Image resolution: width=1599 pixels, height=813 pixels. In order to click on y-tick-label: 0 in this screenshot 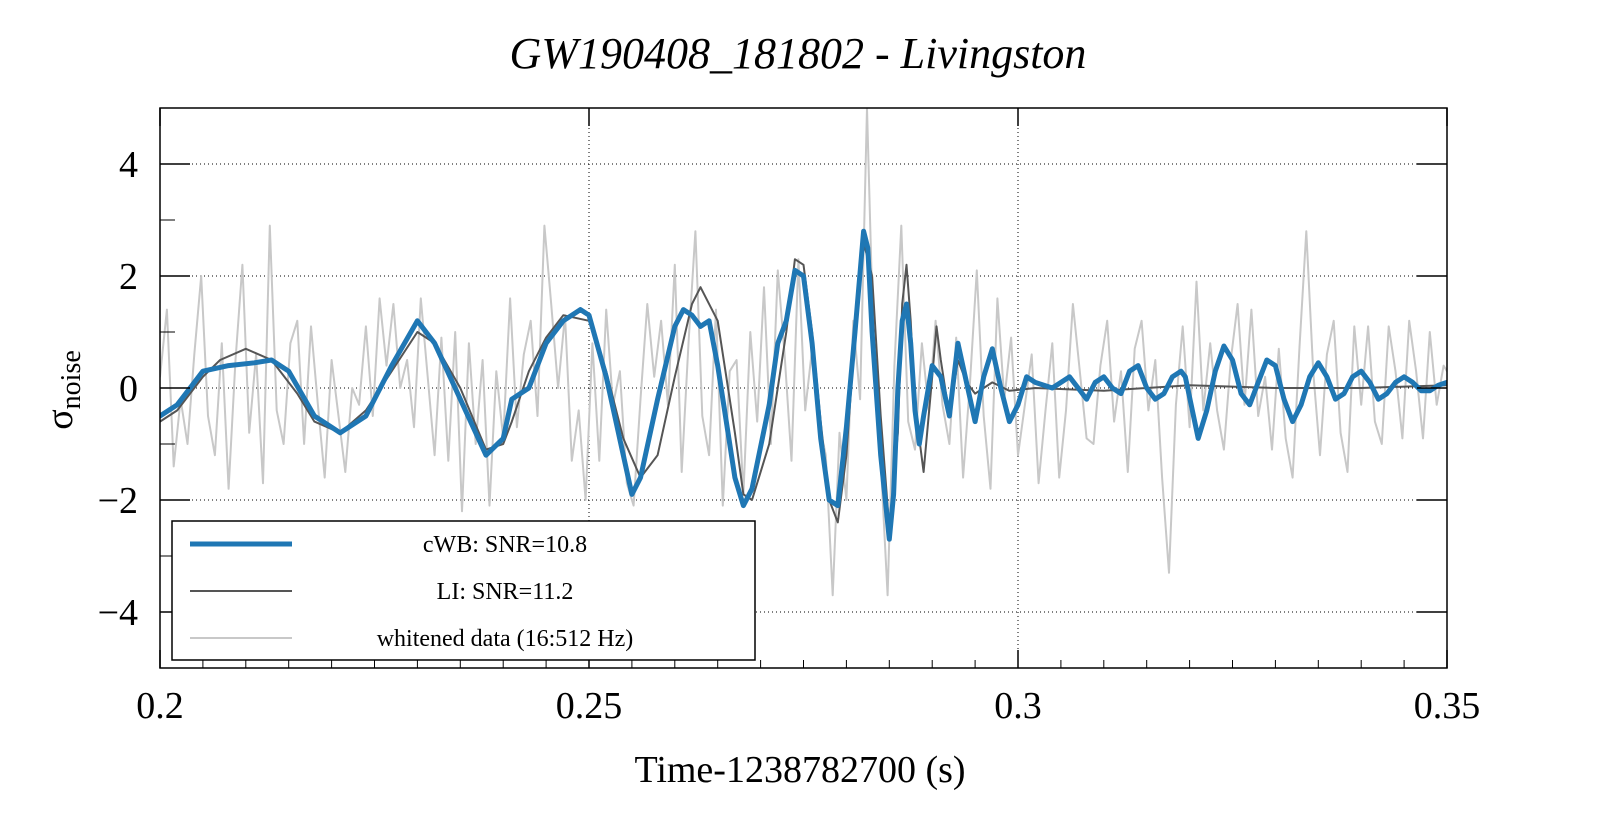, I will do `click(128, 389)`.